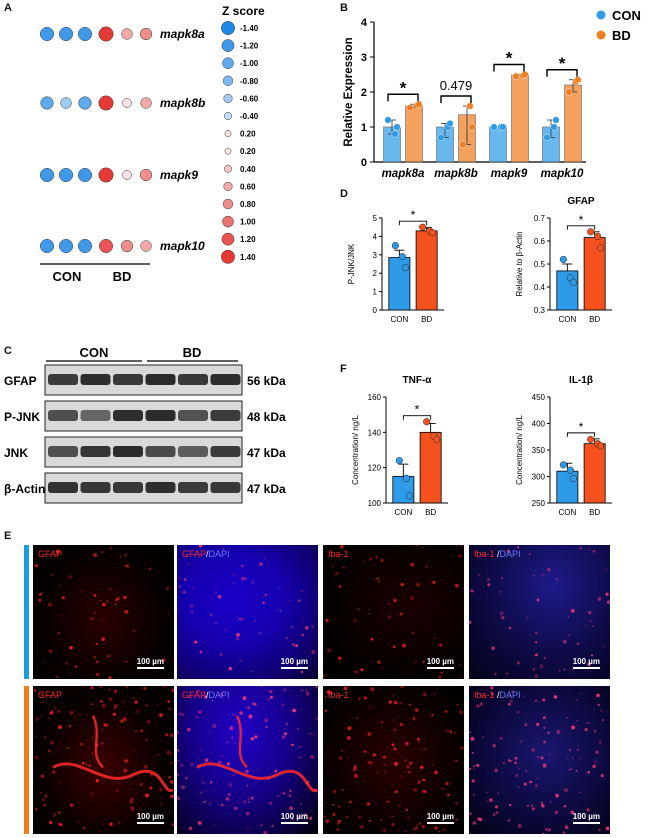 Image resolution: width=656 pixels, height=838 pixels. Describe the element at coordinates (22, 417) in the screenshot. I see `blot-protein-label: P-JNK` at that location.